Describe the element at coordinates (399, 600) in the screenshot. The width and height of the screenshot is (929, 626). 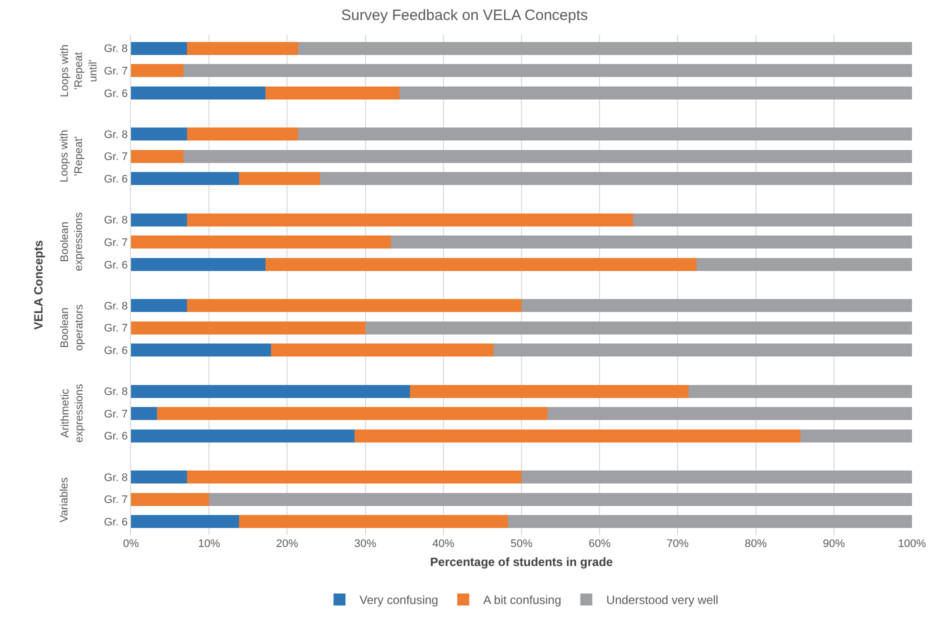
I see `legend-label: Very confusing` at that location.